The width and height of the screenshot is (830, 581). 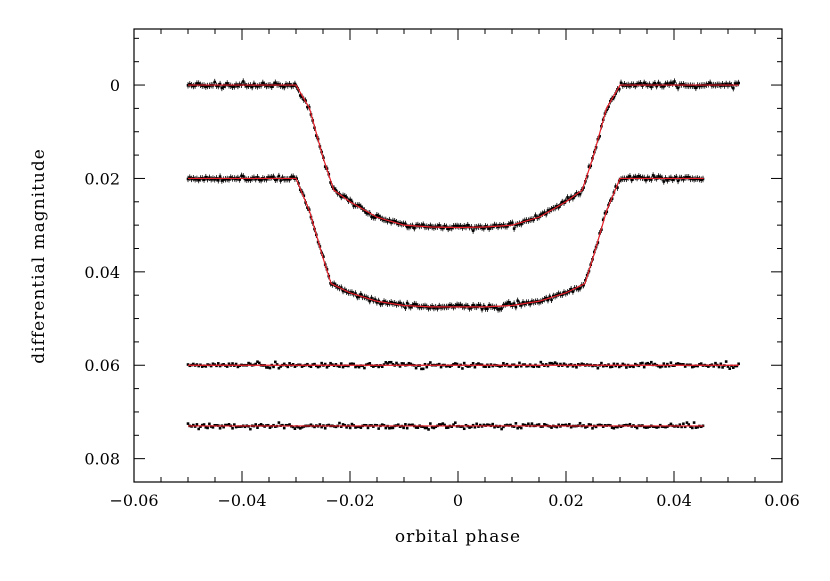 What do you see at coordinates (102, 272) in the screenshot?
I see `y-tick-label: 0.04` at bounding box center [102, 272].